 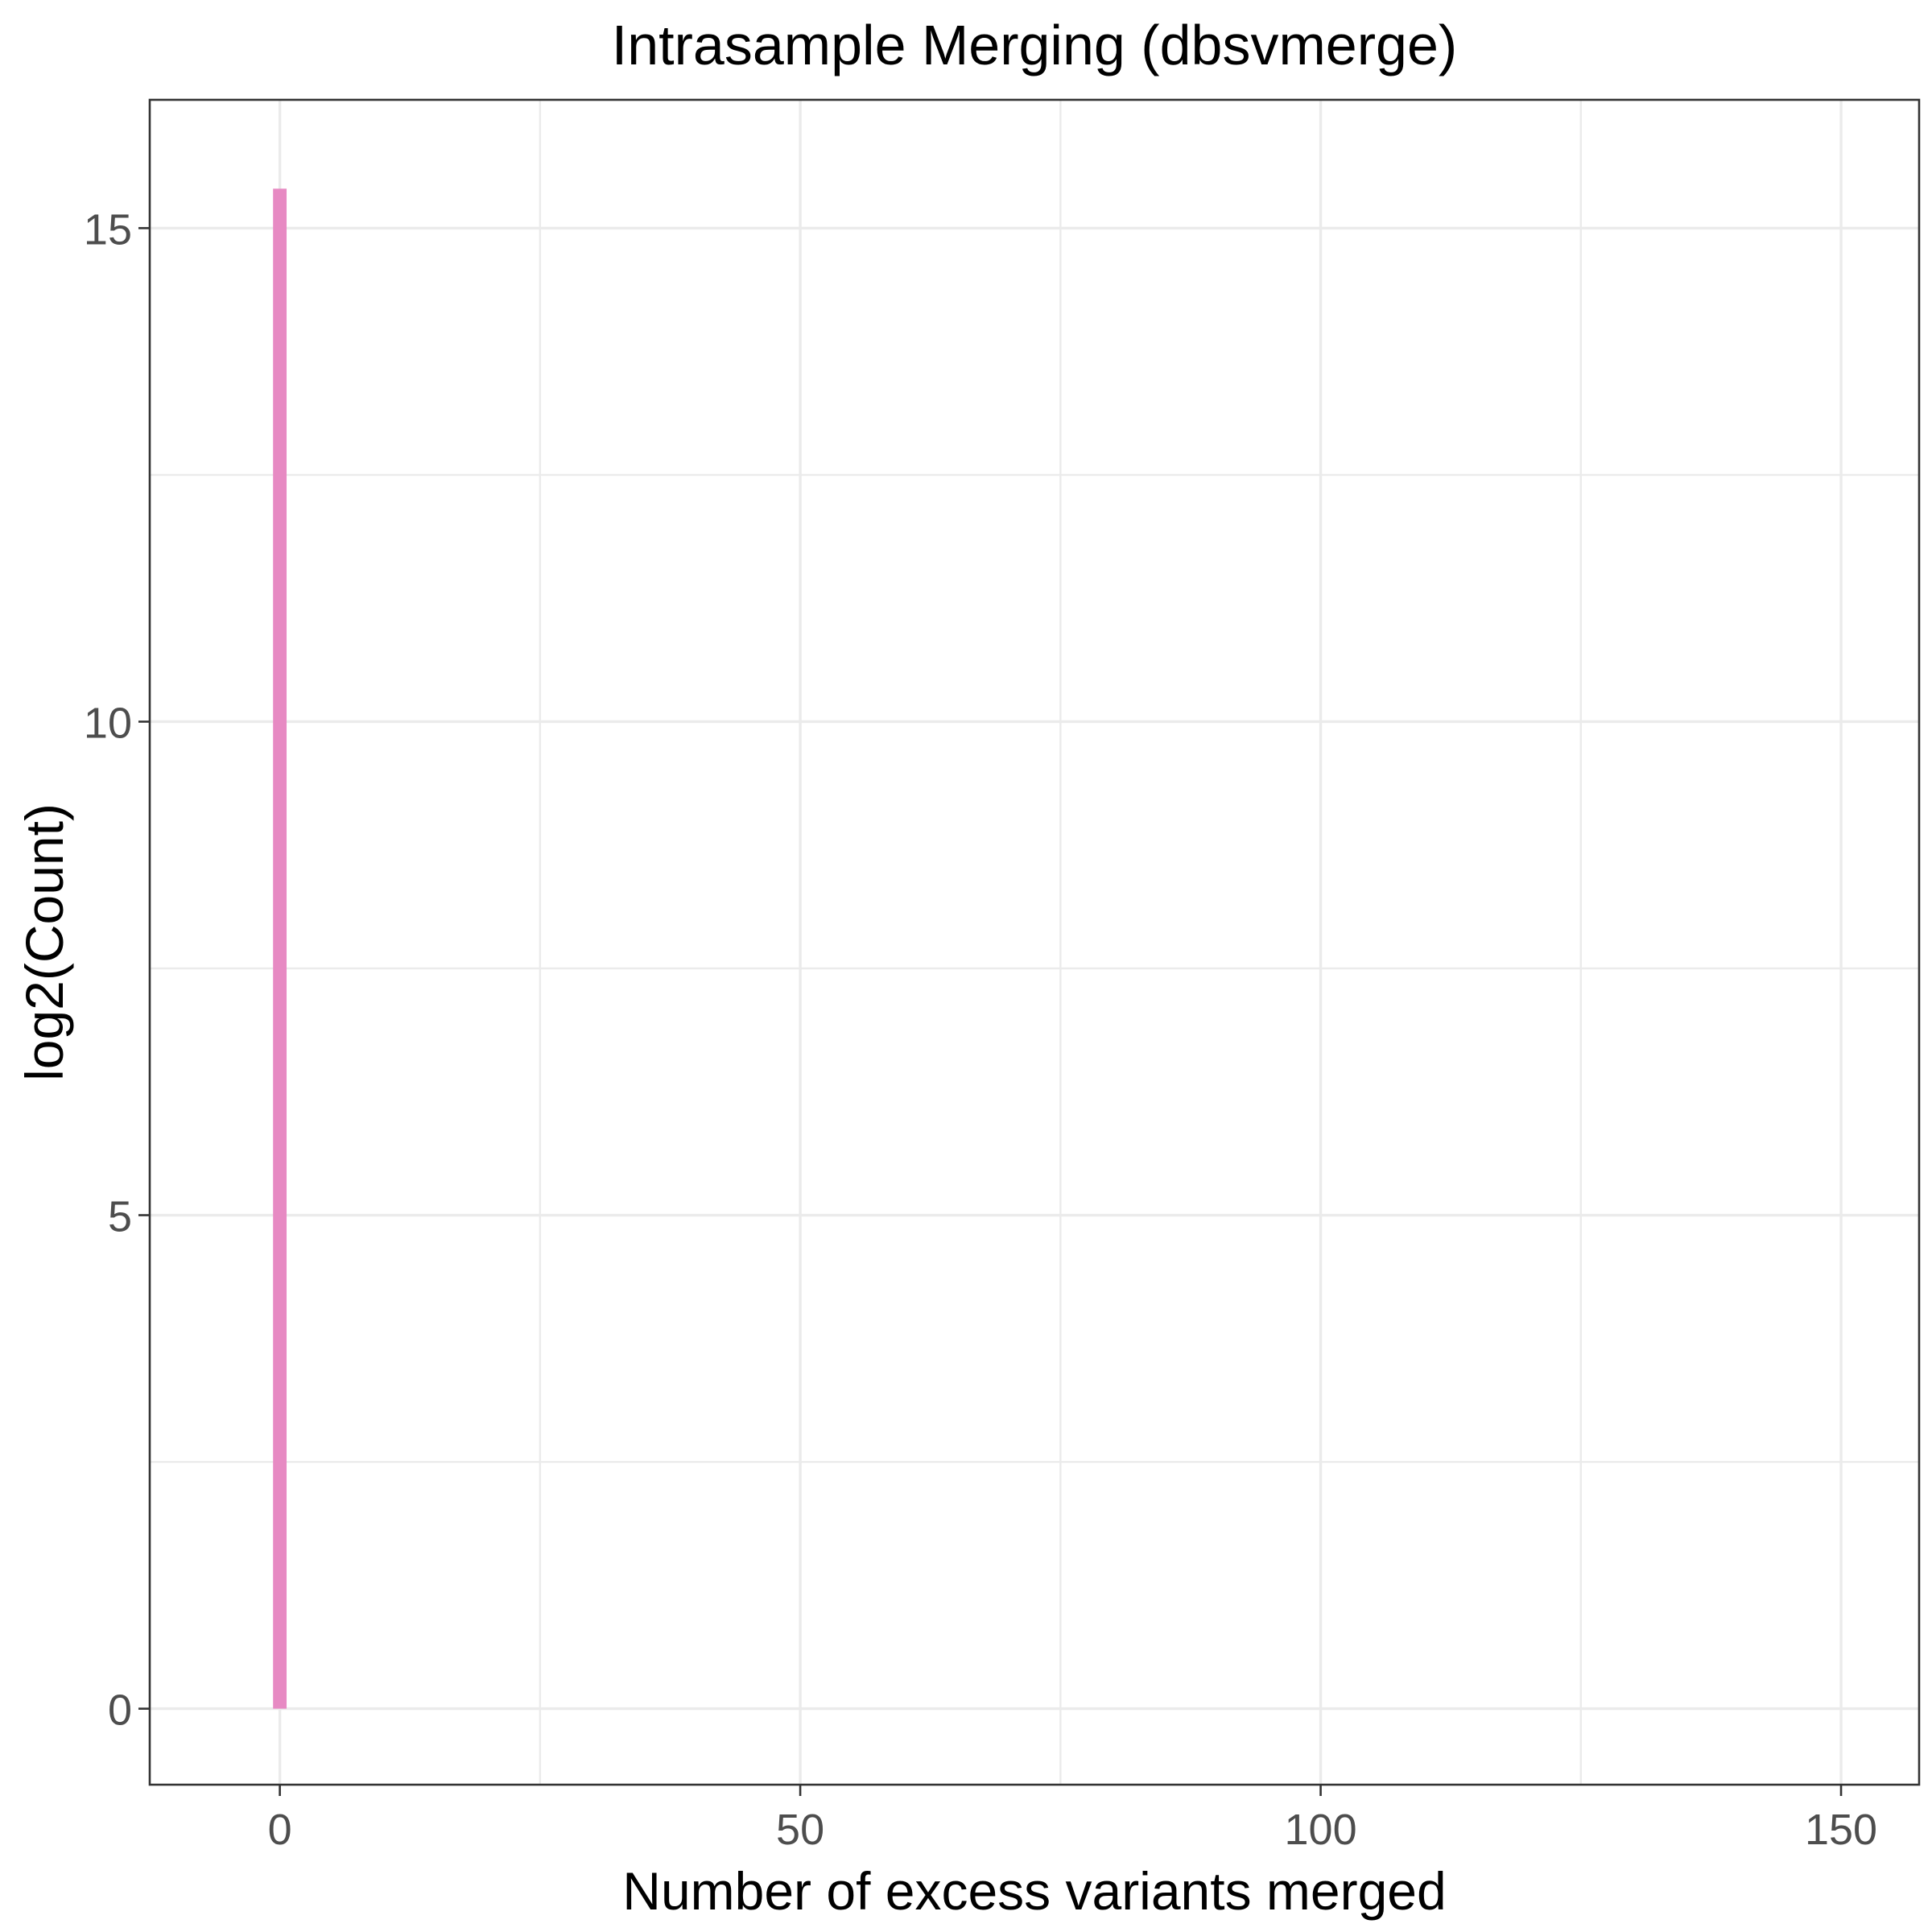 I want to click on y-tick-label: 5, so click(x=120, y=1217).